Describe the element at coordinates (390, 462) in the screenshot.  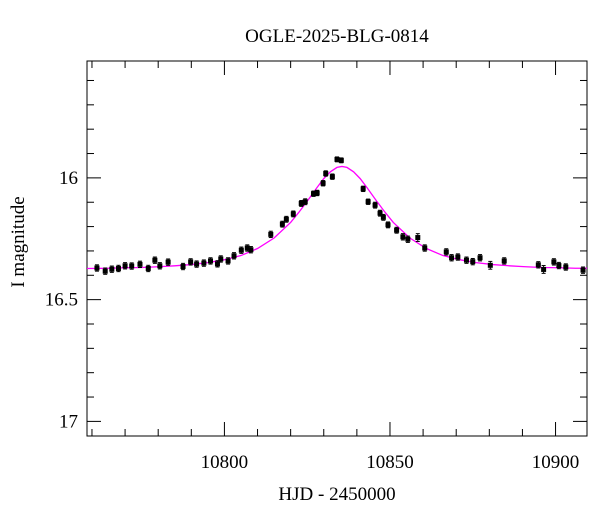
I see `x-tick-label: 10850` at that location.